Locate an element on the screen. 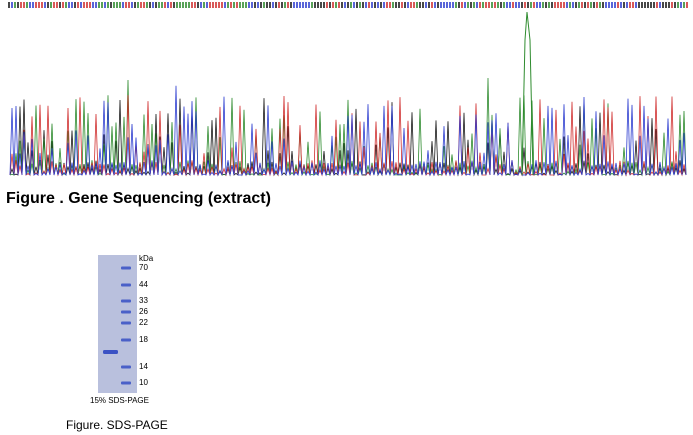  figure-caption: Figure. SDS-PAGE is located at coordinates (117, 425).